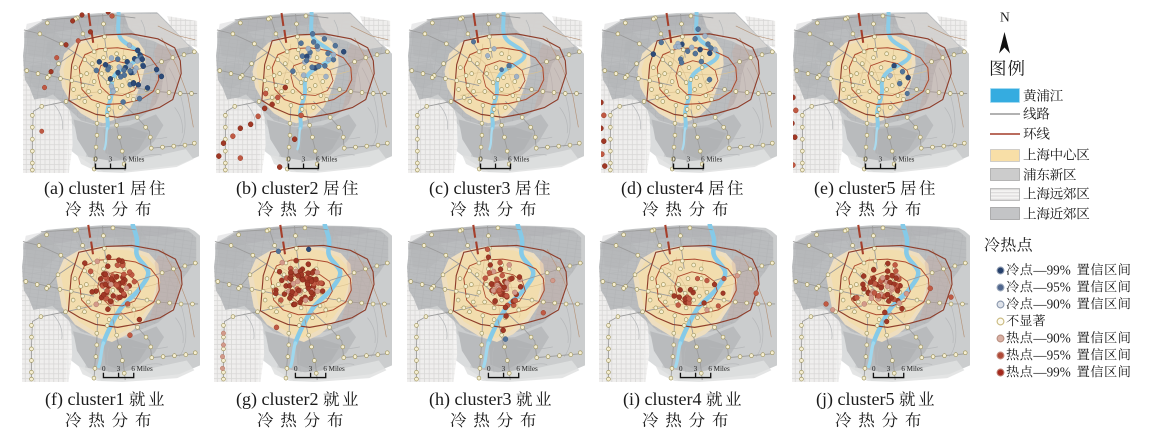 Image resolution: width=1151 pixels, height=442 pixels. I want to click on svg-text: (a) cluster1, so click(84, 188).